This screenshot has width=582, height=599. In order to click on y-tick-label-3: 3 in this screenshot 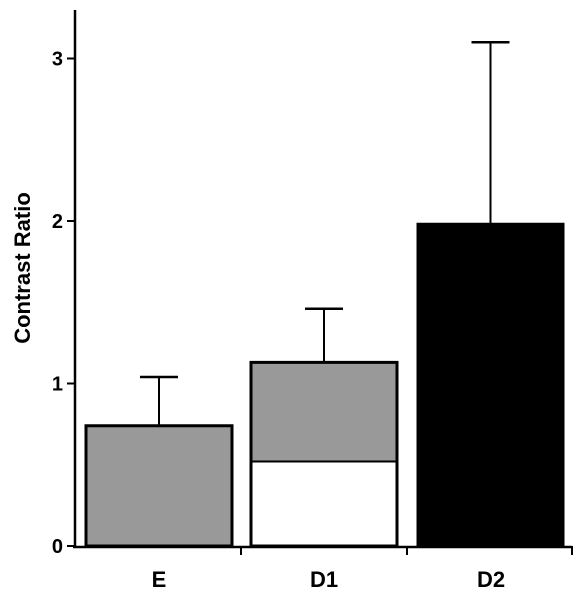, I will do `click(57, 60)`.